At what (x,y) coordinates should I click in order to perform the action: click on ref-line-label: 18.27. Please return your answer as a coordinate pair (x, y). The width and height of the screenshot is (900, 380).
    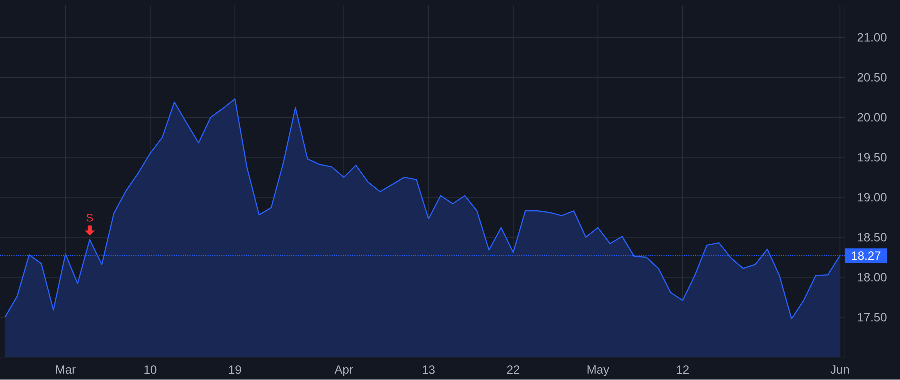
    Looking at the image, I should click on (866, 255).